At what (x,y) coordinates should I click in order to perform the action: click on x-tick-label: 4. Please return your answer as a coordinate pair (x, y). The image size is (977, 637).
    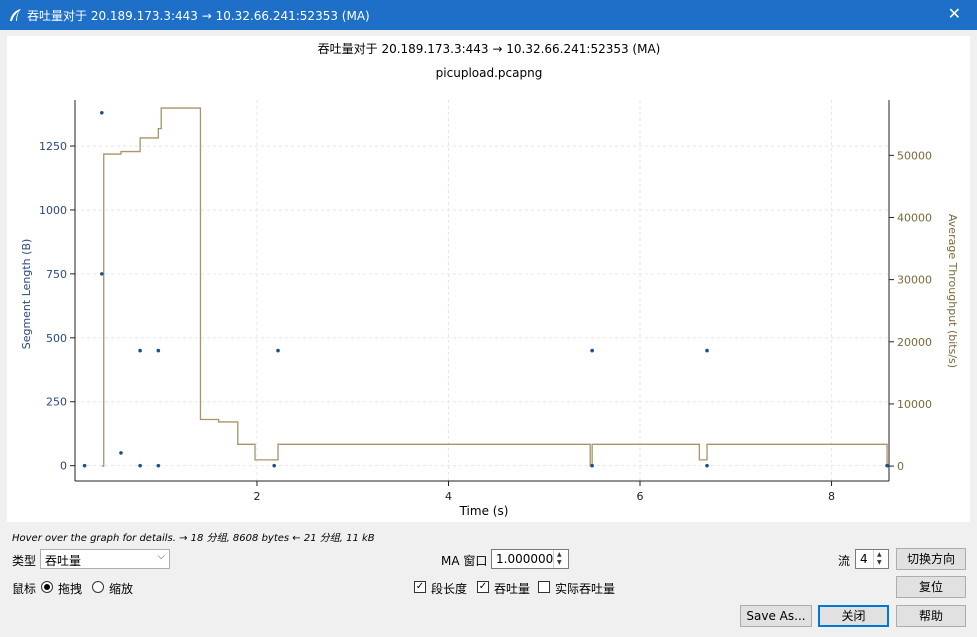
    Looking at the image, I should click on (448, 496).